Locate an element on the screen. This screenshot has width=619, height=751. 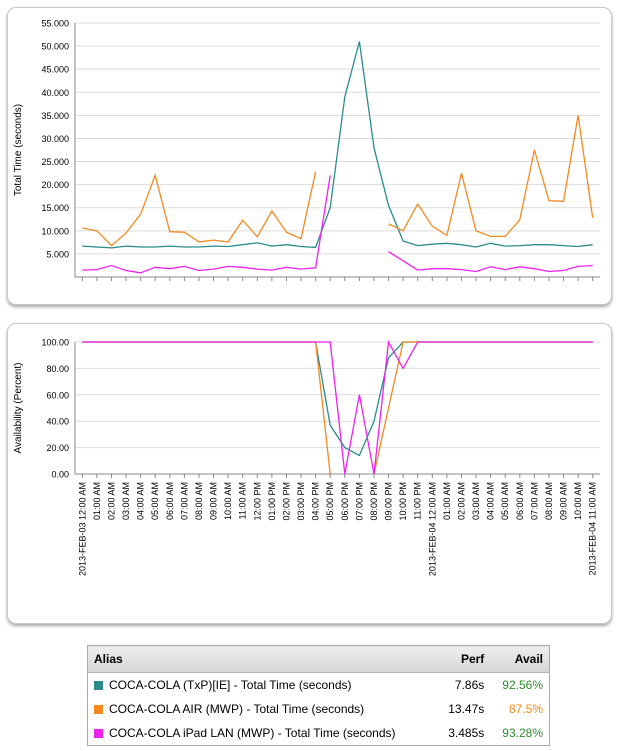
x-tick-label: 01:00 PM is located at coordinates (272, 501).